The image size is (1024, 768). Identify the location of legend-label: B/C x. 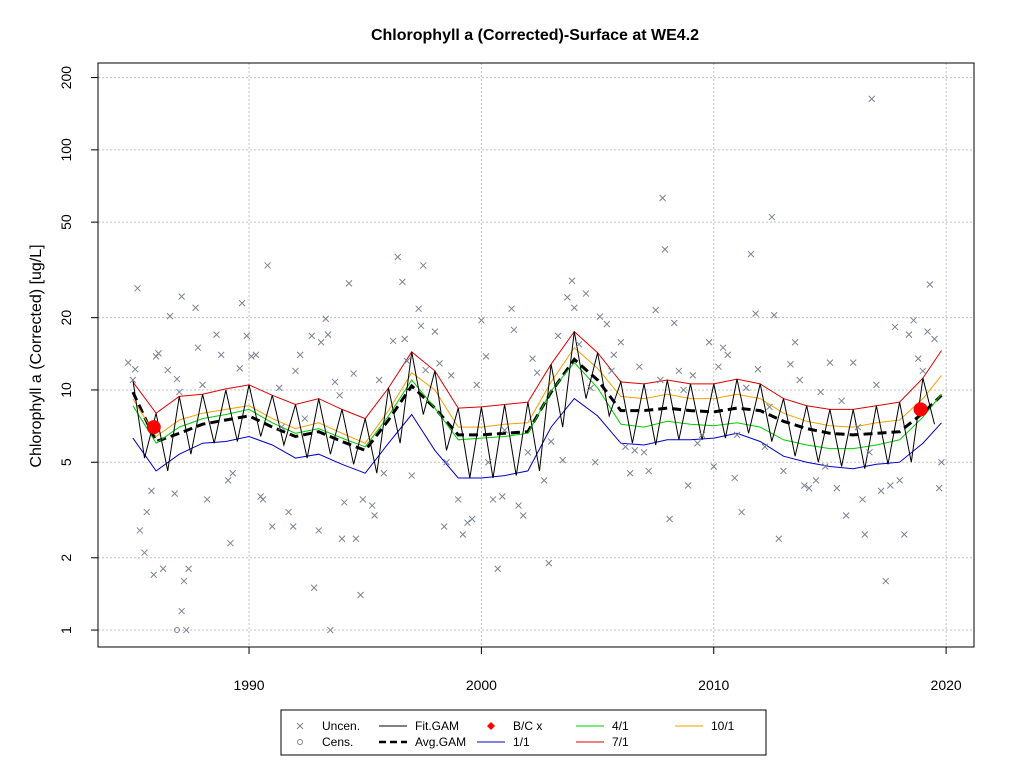
(527, 726).